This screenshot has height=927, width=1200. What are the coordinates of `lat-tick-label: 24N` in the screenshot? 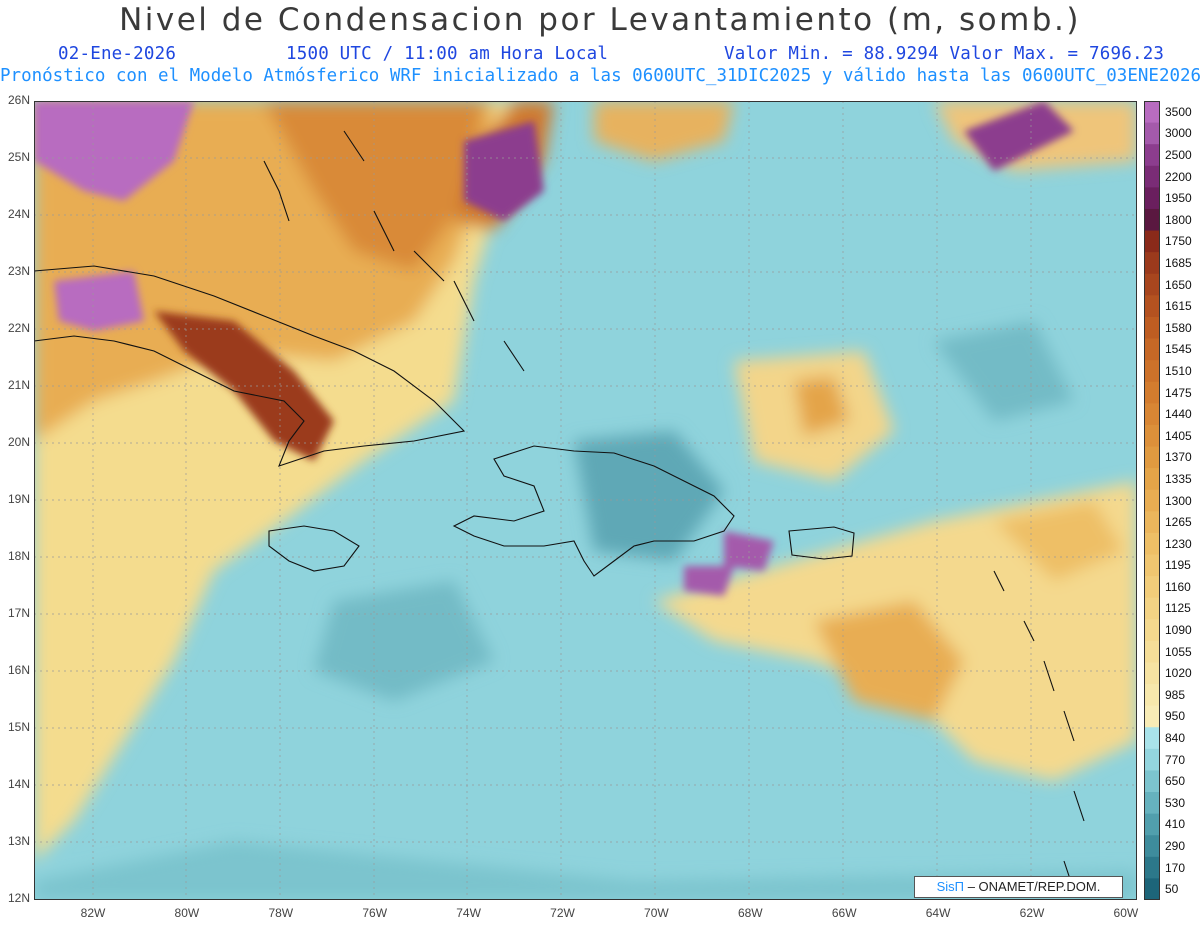 It's located at (18, 214).